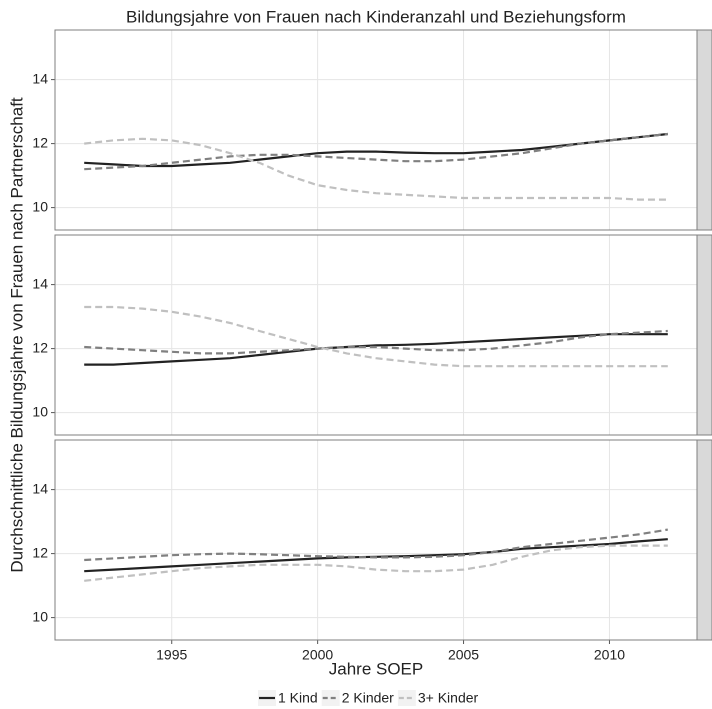 The image size is (712, 709). Describe the element at coordinates (609, 655) in the screenshot. I see `x-tick-label: 2010` at that location.